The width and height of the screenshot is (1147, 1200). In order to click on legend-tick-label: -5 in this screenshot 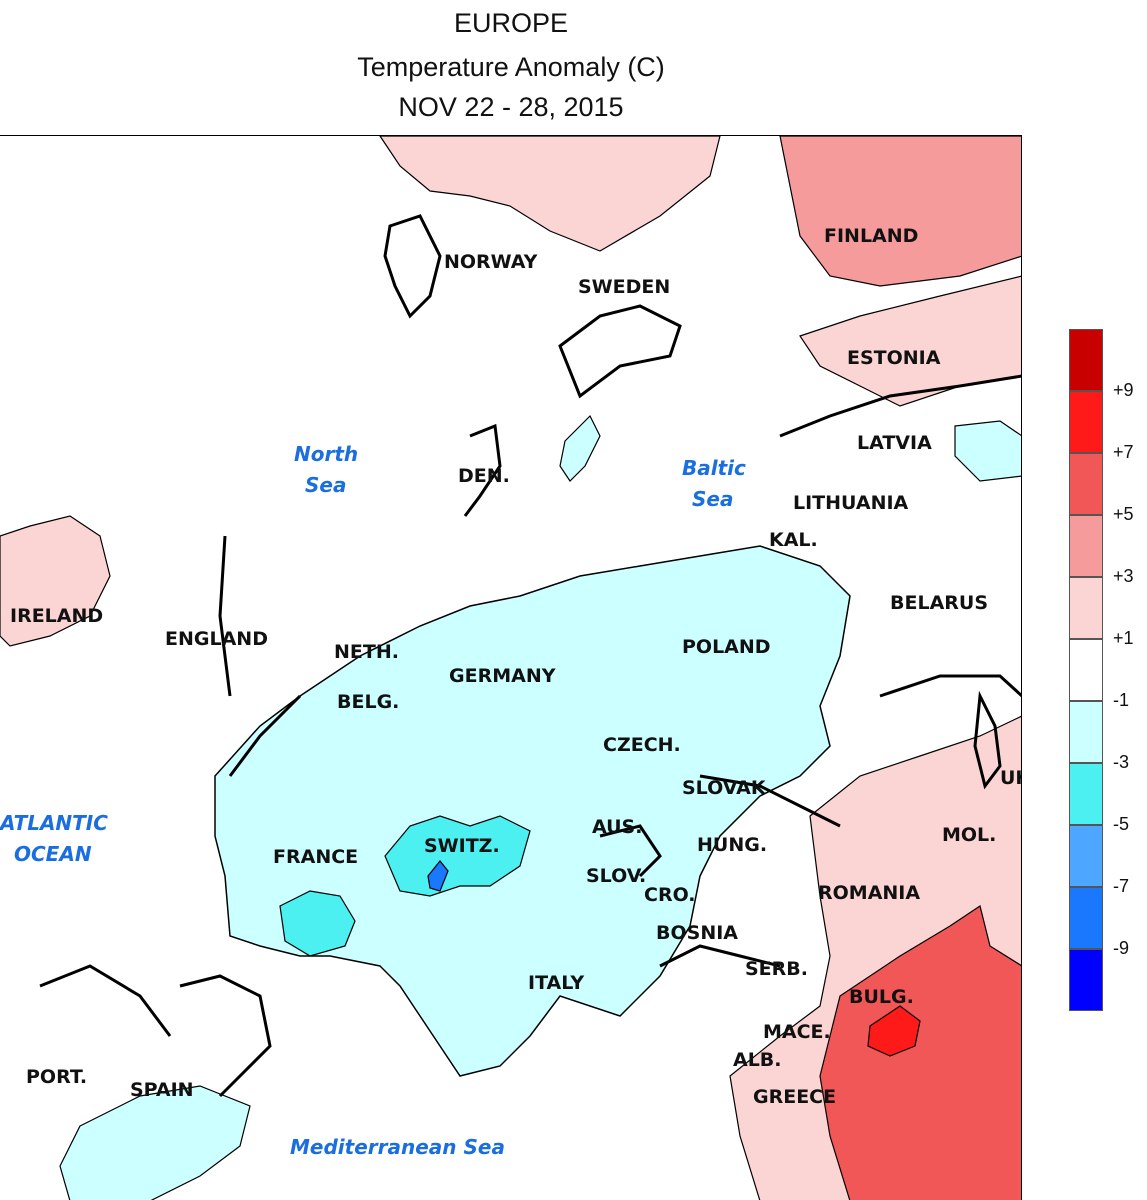, I will do `click(1121, 824)`.